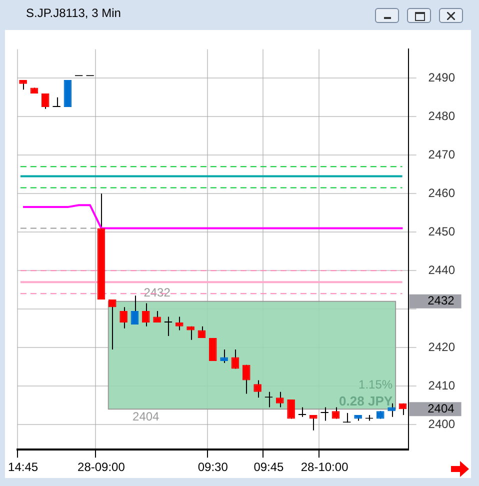  I want to click on x-tick-label: 09:45, so click(269, 467).